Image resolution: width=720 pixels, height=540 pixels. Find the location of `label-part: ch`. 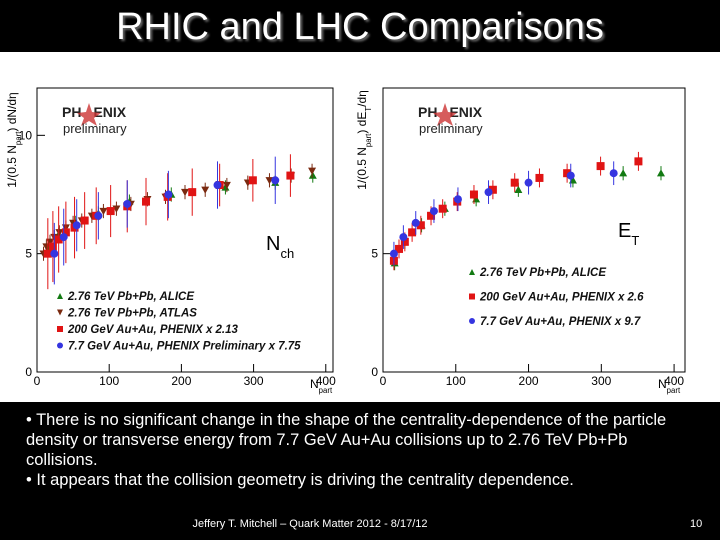

label-part: ch is located at coordinates (287, 253).